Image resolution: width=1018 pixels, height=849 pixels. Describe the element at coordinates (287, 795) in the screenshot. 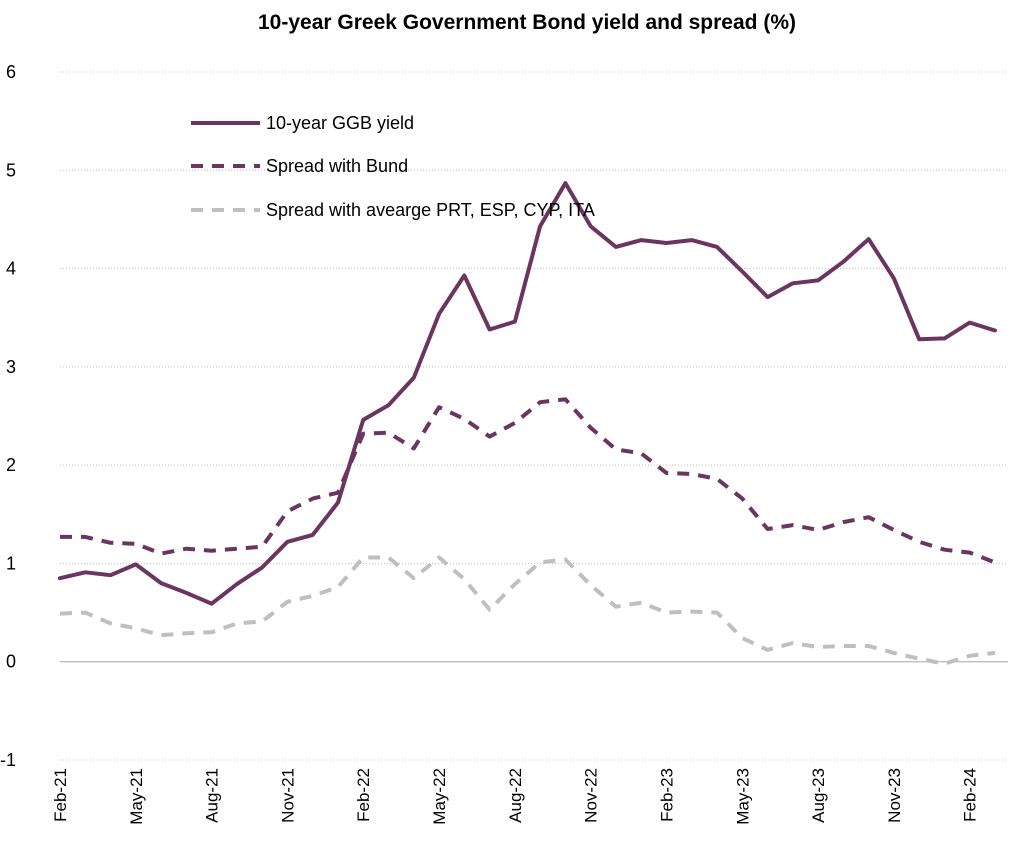

I see `x-tick-label: Nov-21` at that location.